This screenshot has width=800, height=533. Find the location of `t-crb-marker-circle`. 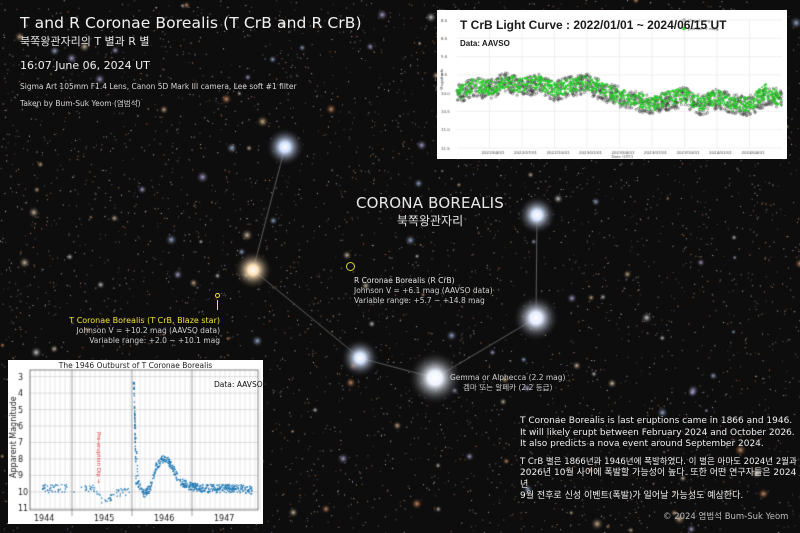

t-crb-marker-circle is located at coordinates (217, 295).